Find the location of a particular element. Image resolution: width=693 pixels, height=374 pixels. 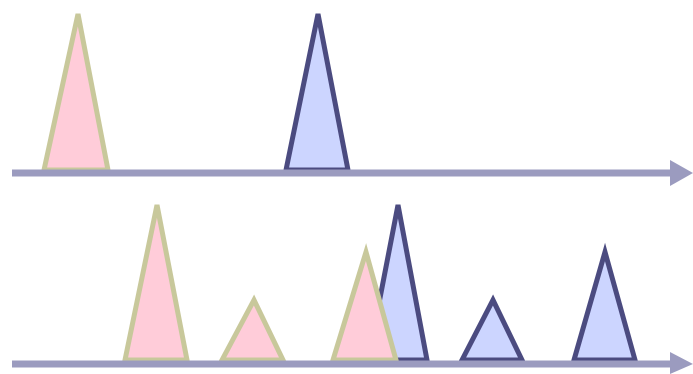

bottom-axis-arrowhead is located at coordinates (681, 363).